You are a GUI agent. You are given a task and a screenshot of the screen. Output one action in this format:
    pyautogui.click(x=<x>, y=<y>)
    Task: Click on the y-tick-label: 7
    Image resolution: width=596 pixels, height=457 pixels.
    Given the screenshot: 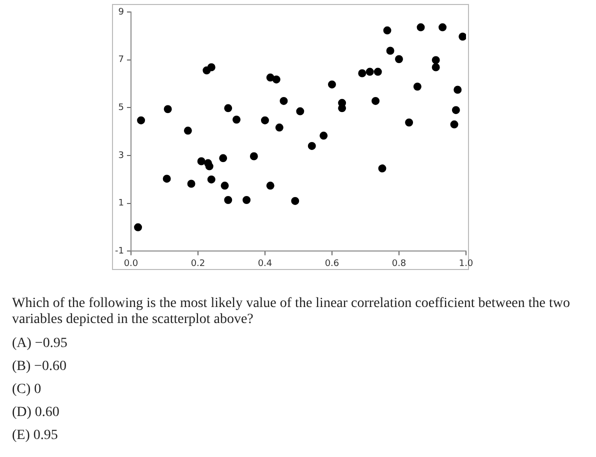 What is the action you would take?
    pyautogui.click(x=121, y=60)
    